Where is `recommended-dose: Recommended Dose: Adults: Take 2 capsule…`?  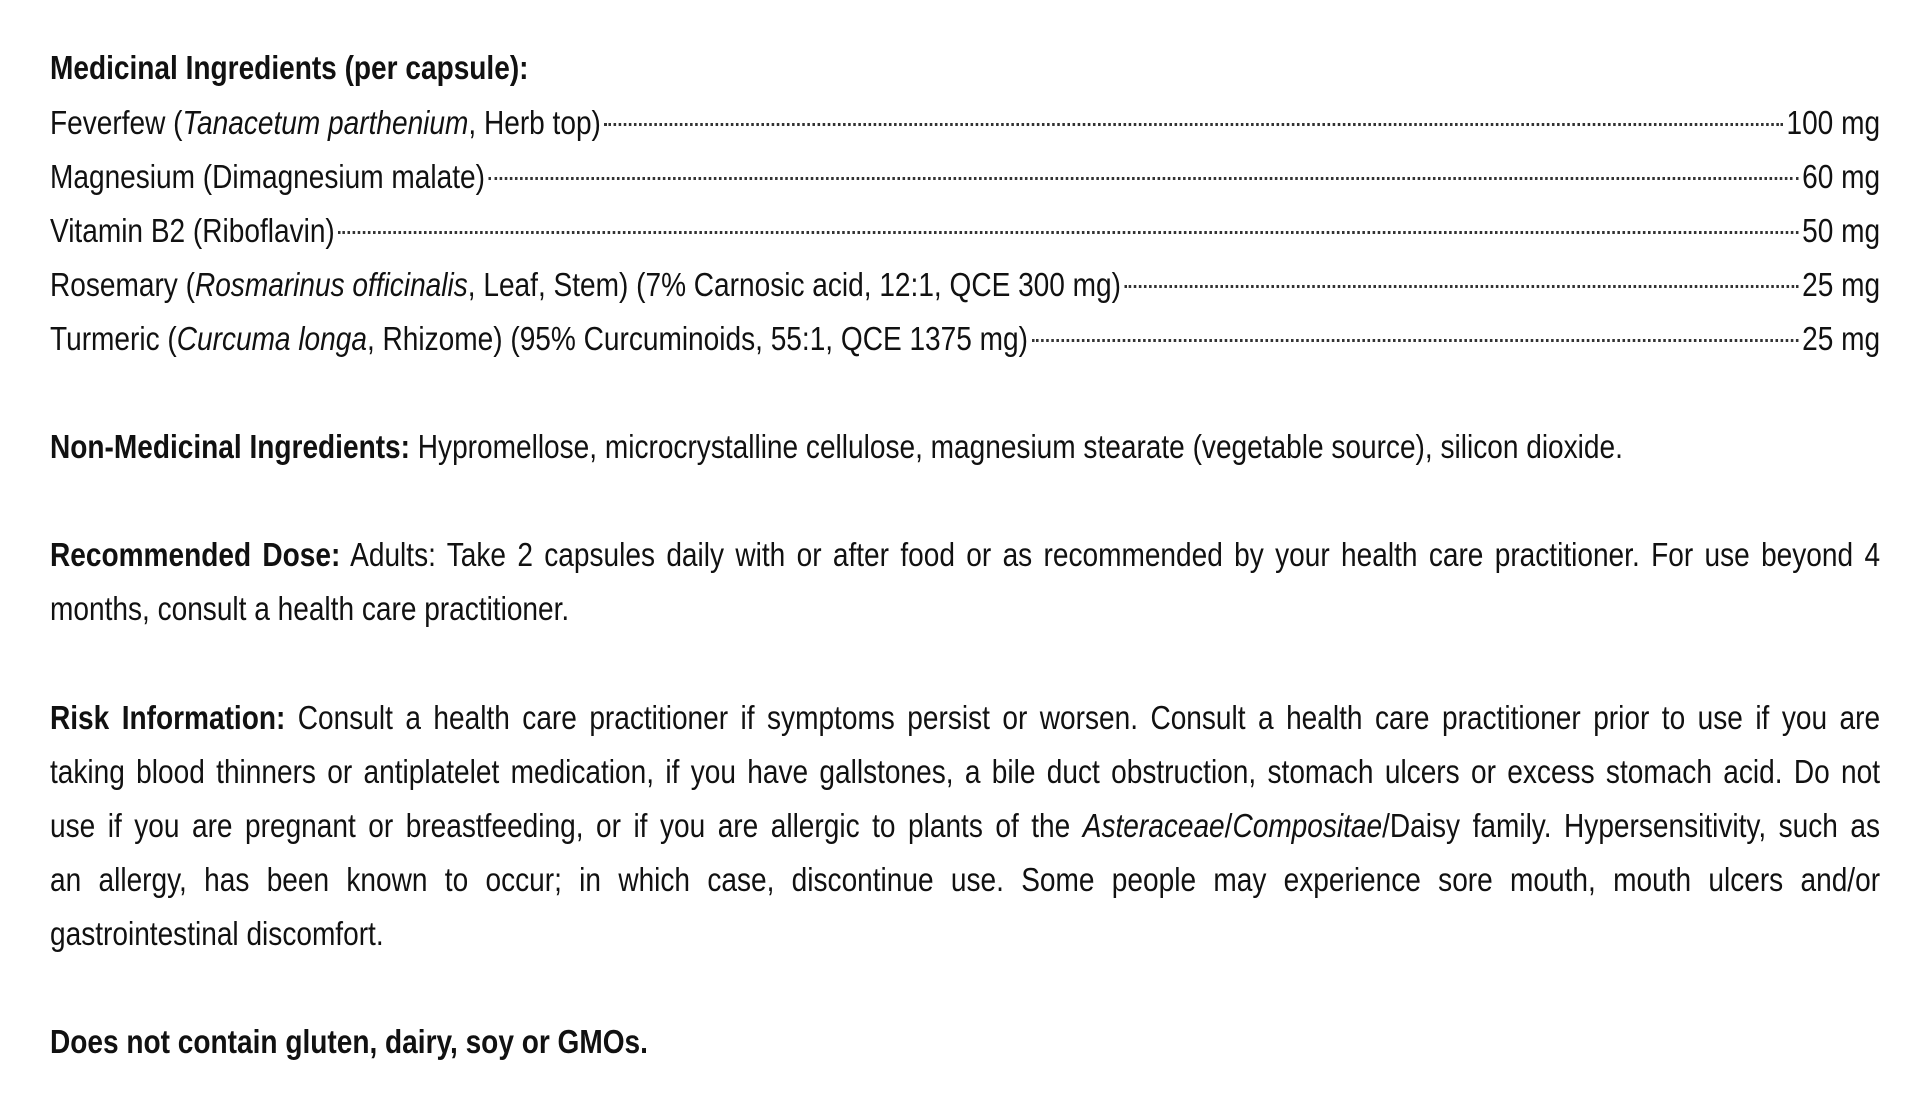 recommended-dose: Recommended Dose: Adults: Take 2 capsule… is located at coordinates (965, 554).